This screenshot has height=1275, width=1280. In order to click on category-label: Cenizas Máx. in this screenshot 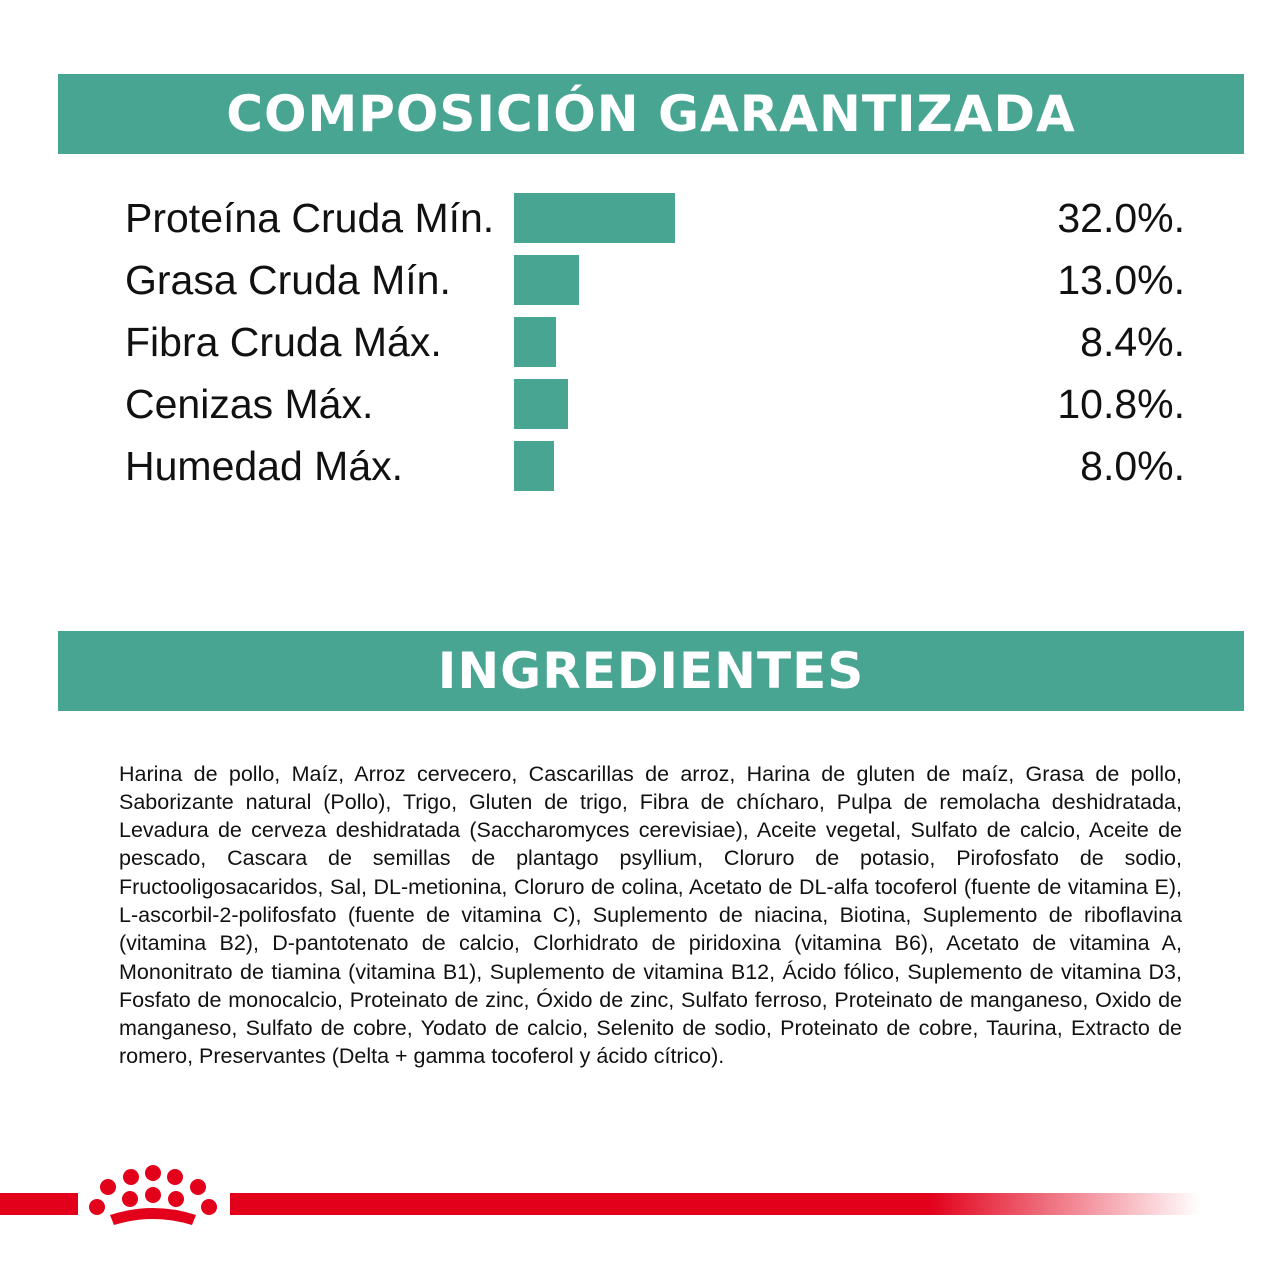, I will do `click(249, 404)`.